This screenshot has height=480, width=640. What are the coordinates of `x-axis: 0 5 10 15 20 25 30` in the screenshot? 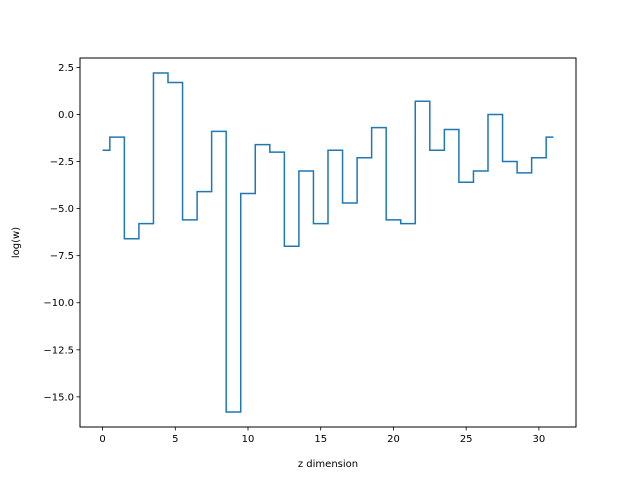 It's located at (322, 436).